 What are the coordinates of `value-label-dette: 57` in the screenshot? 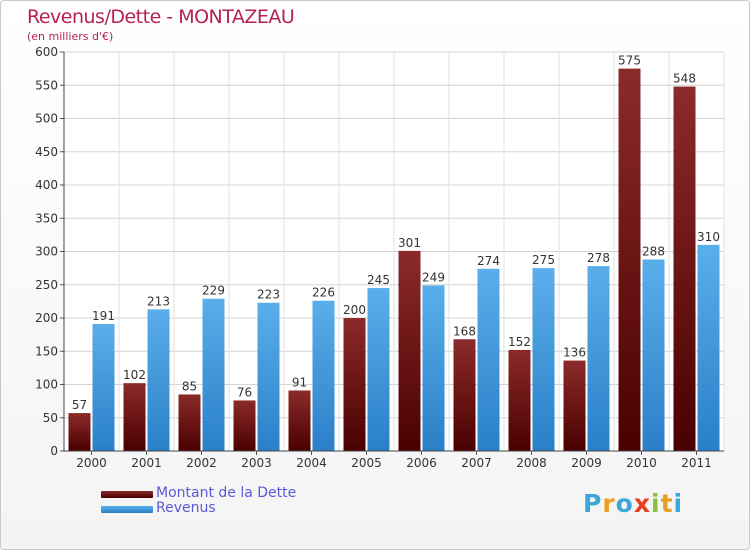 It's located at (79, 405).